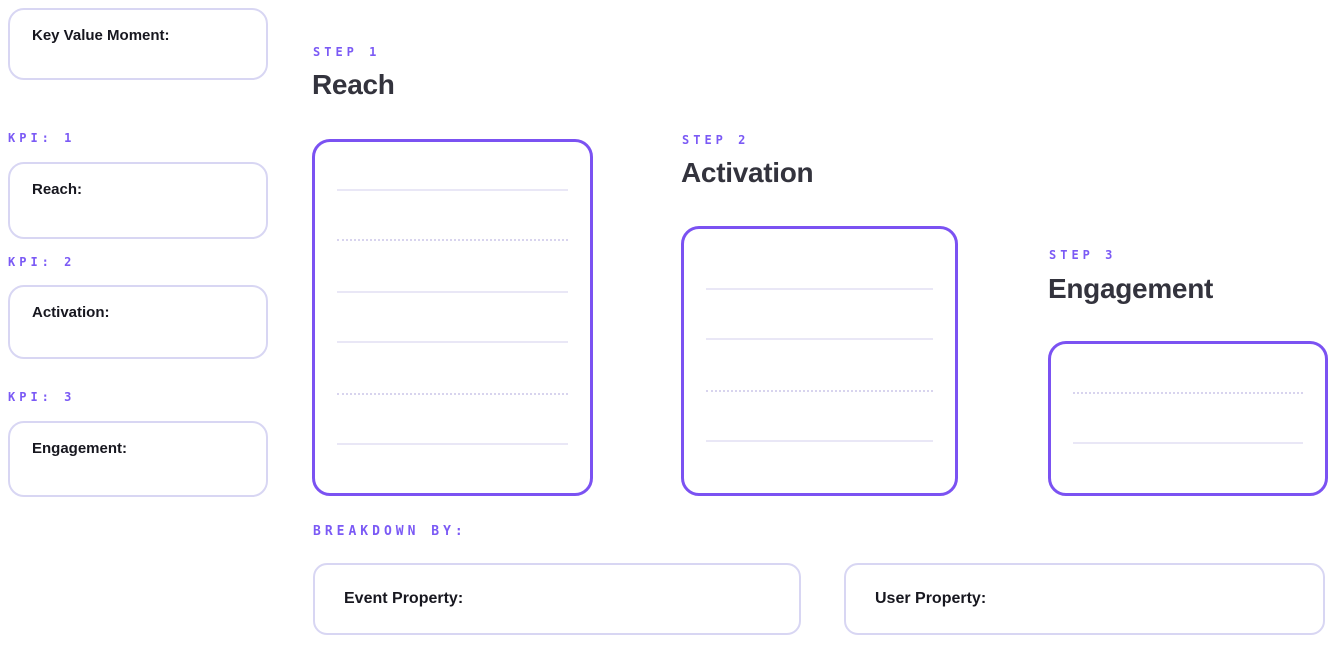  I want to click on user-property-label: User Property:, so click(931, 598).